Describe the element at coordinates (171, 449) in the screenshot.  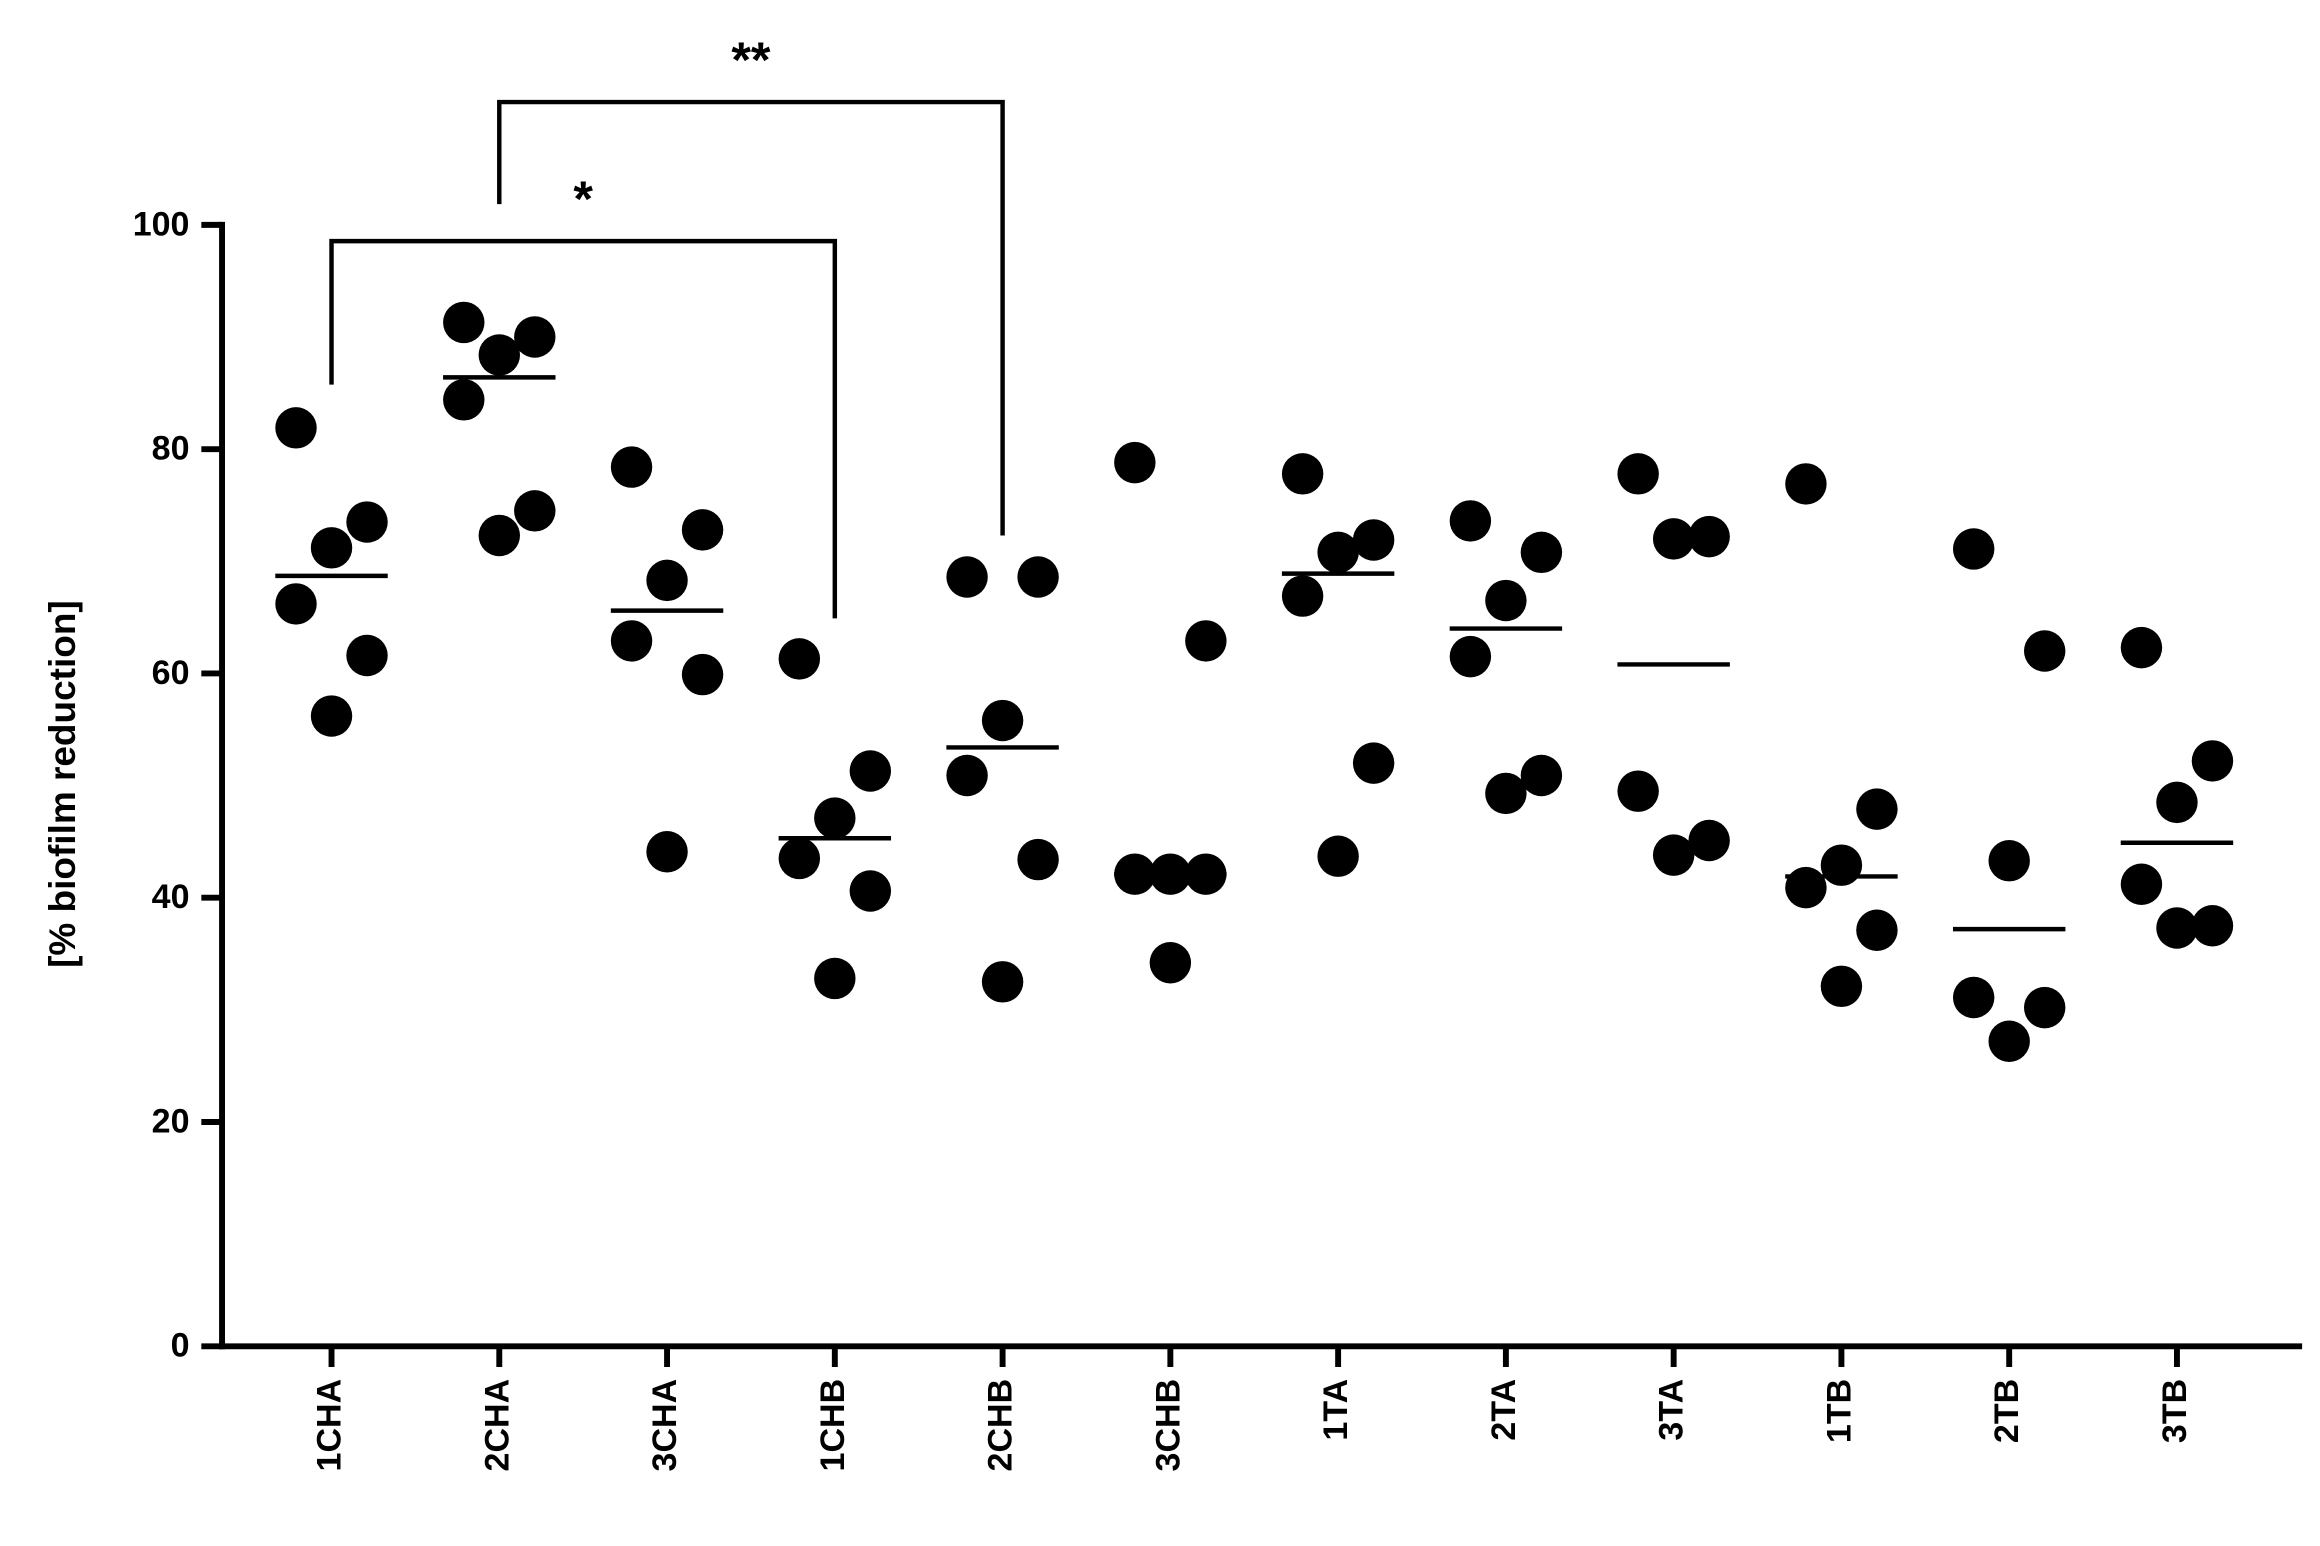
I see `y-tick-label: 80` at that location.